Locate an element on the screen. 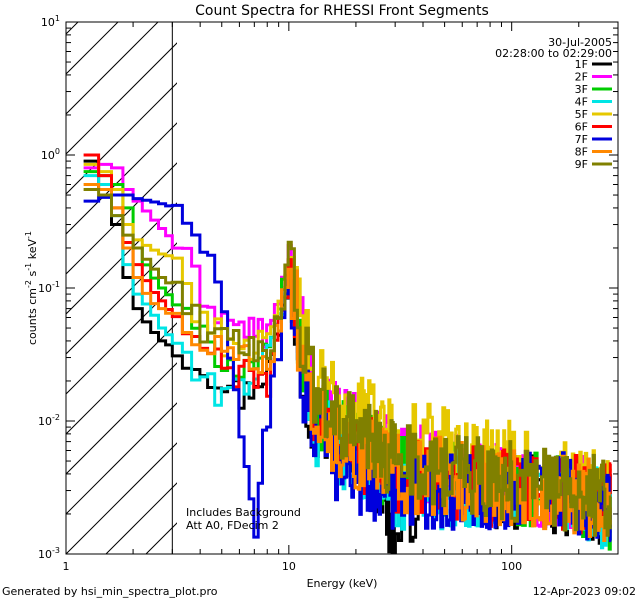 Image resolution: width=640 pixels, height=600 pixels. y-tick-label: 10⁻³ is located at coordinates (49, 553).